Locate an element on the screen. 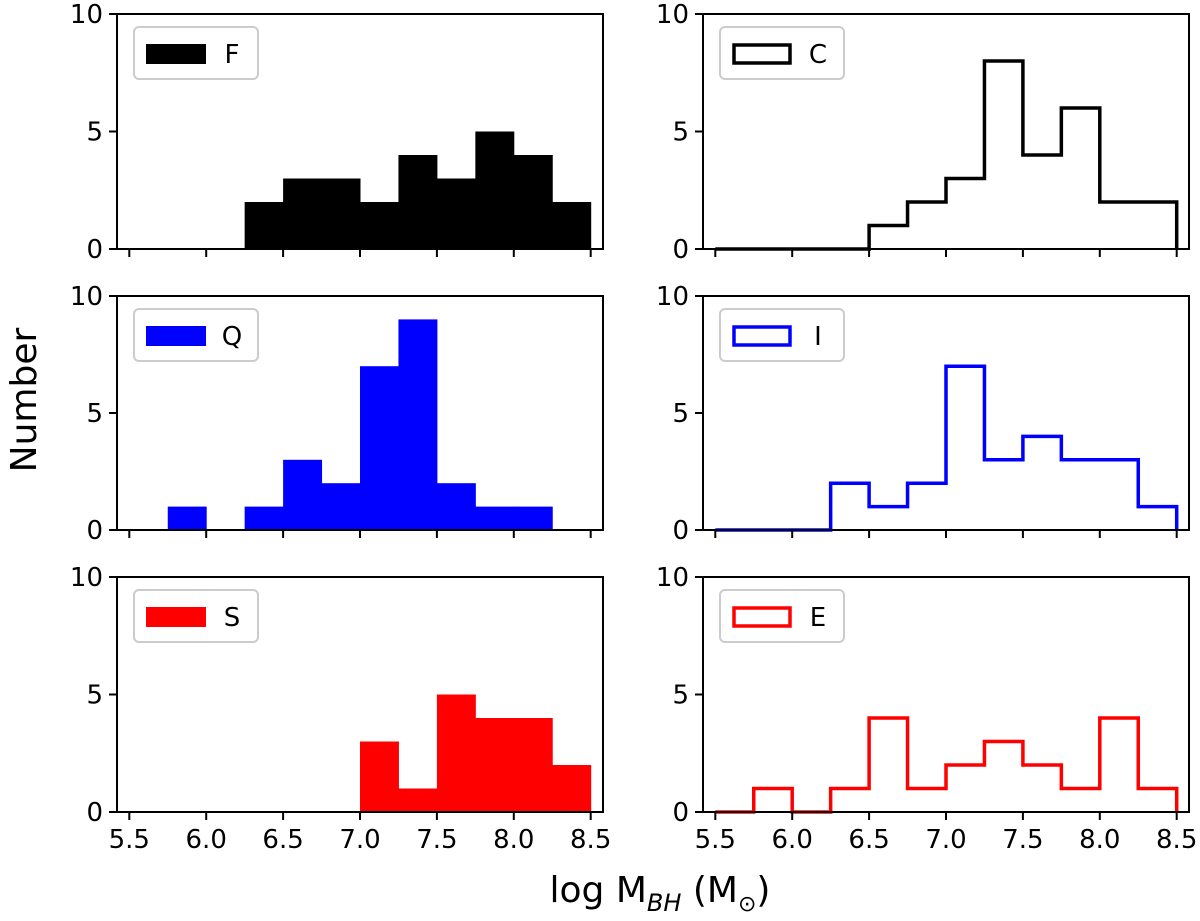 The width and height of the screenshot is (1200, 921). x-axis-title-subscript: BH is located at coordinates (664, 903).